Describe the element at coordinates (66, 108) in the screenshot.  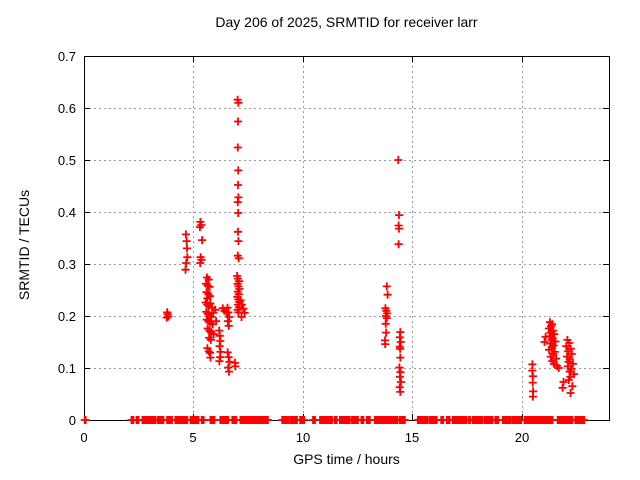
I see `y-tick-label: 0.6` at that location.